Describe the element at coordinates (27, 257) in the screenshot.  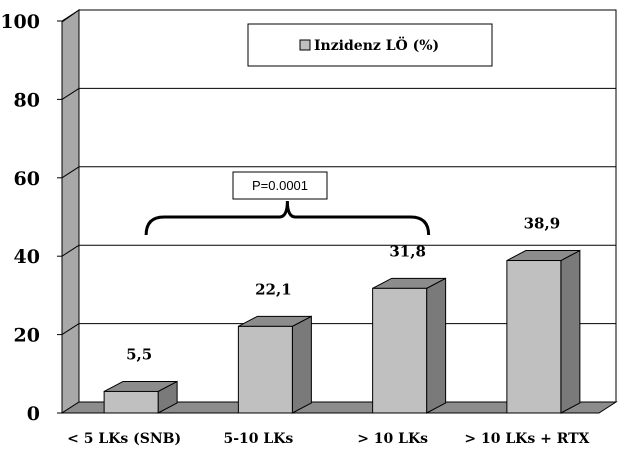
I see `y-tick-label-40: 40` at that location.